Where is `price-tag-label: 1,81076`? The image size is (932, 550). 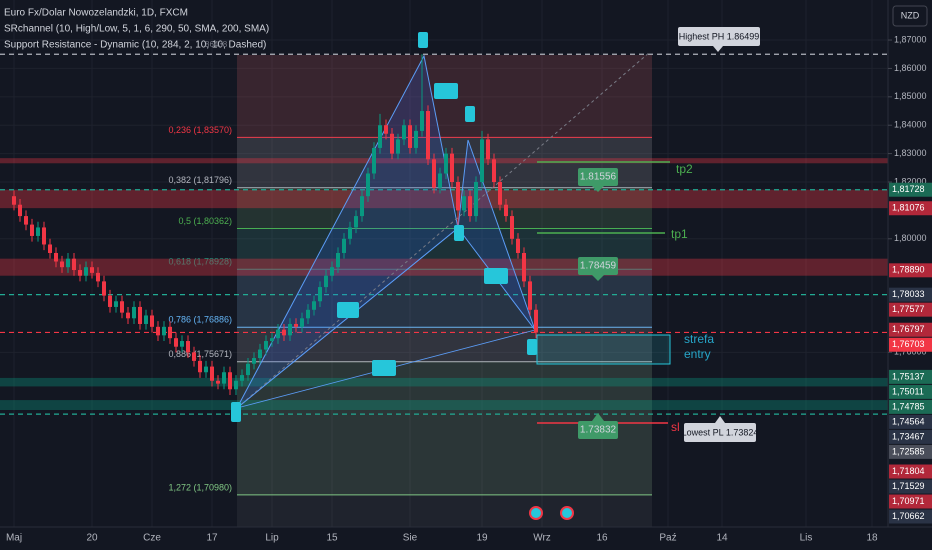 price-tag-label: 1,81076 is located at coordinates (908, 208).